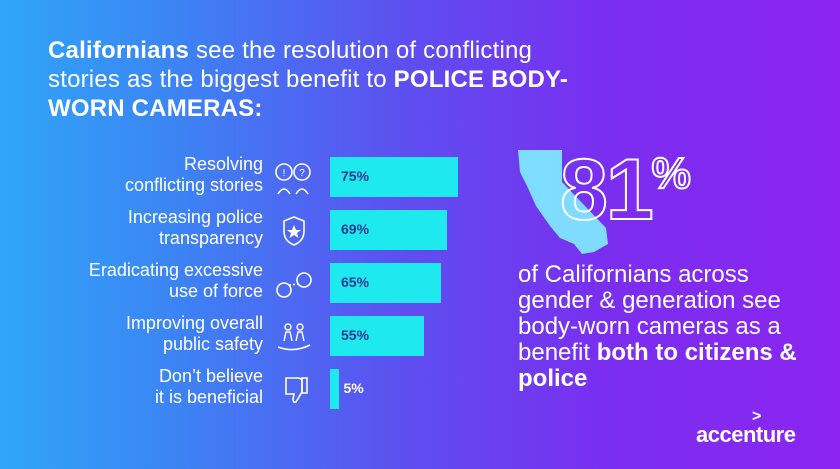 The image size is (840, 469). Describe the element at coordinates (143, 334) in the screenshot. I see `category-label: Improving overall public safety` at that location.